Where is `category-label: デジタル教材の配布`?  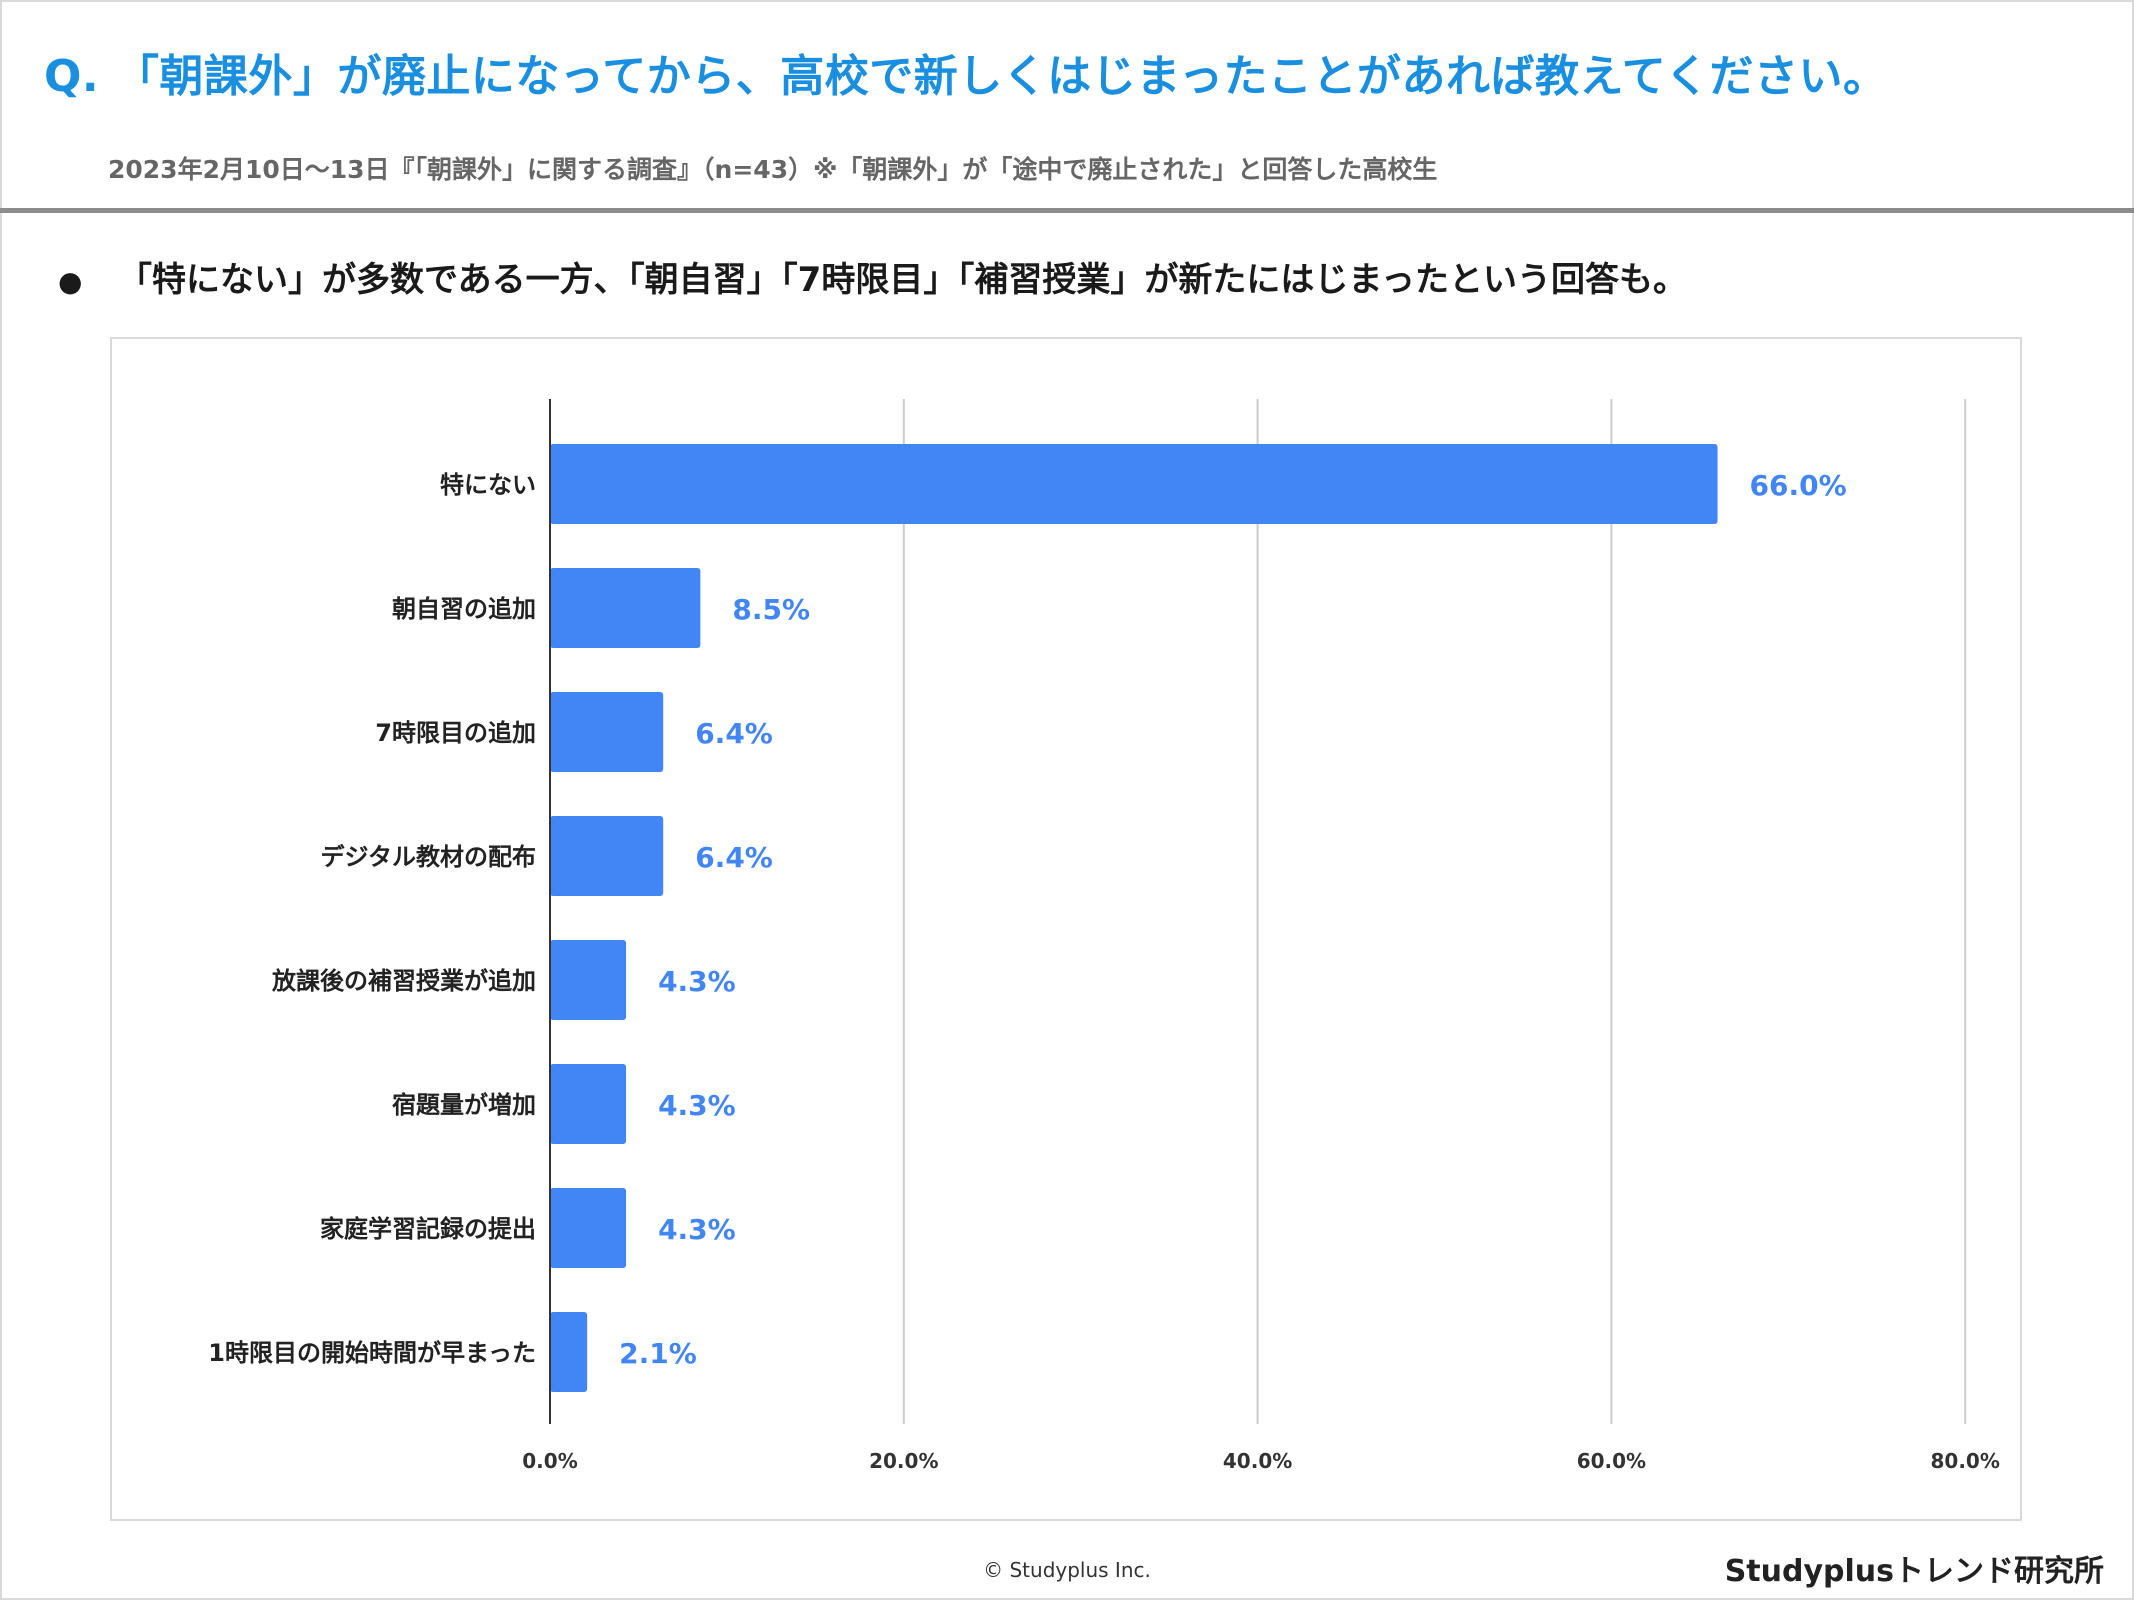 category-label: デジタル教材の配布 is located at coordinates (428, 857).